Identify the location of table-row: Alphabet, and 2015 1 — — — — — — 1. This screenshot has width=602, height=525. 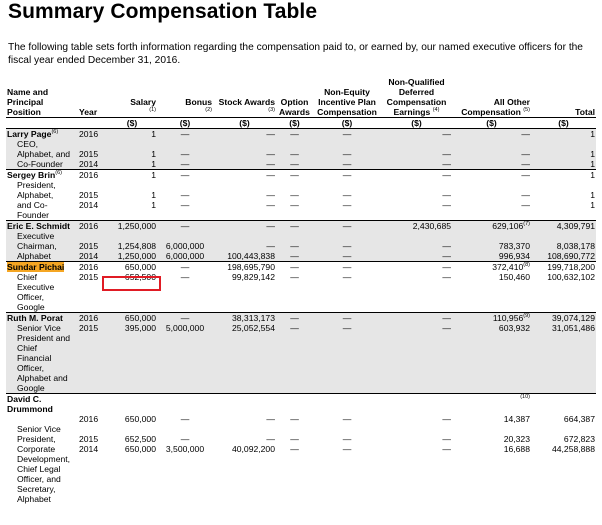
(301, 154).